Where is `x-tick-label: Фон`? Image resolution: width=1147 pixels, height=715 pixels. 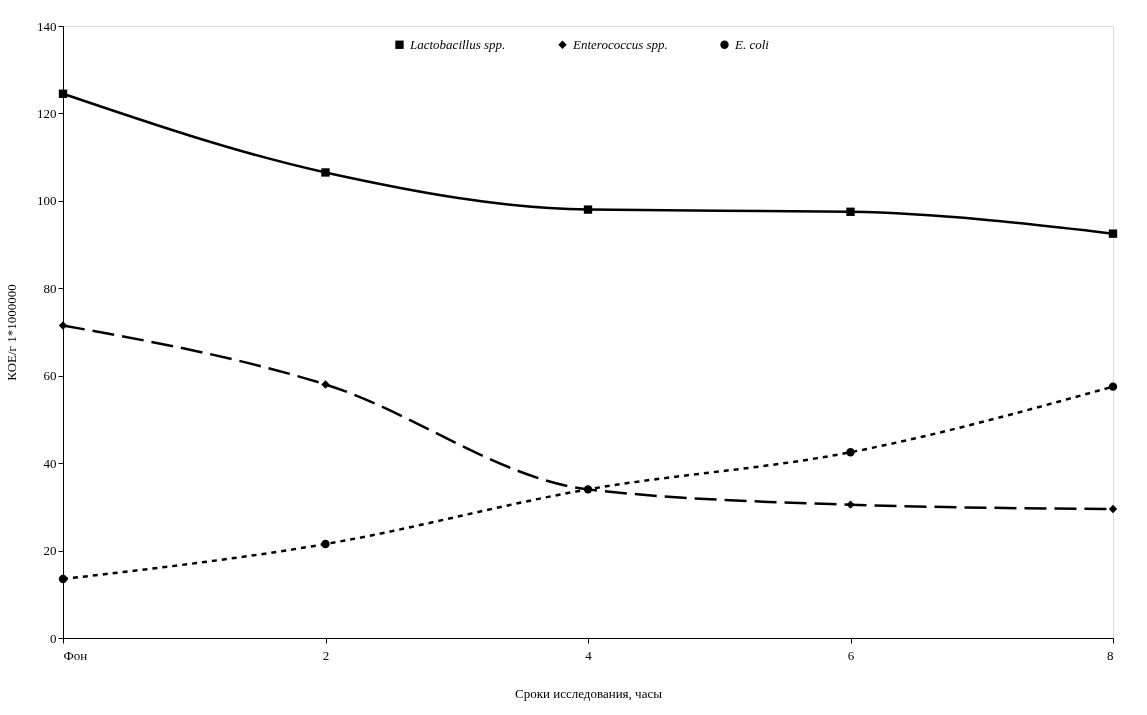
x-tick-label: Фон is located at coordinates (75, 655).